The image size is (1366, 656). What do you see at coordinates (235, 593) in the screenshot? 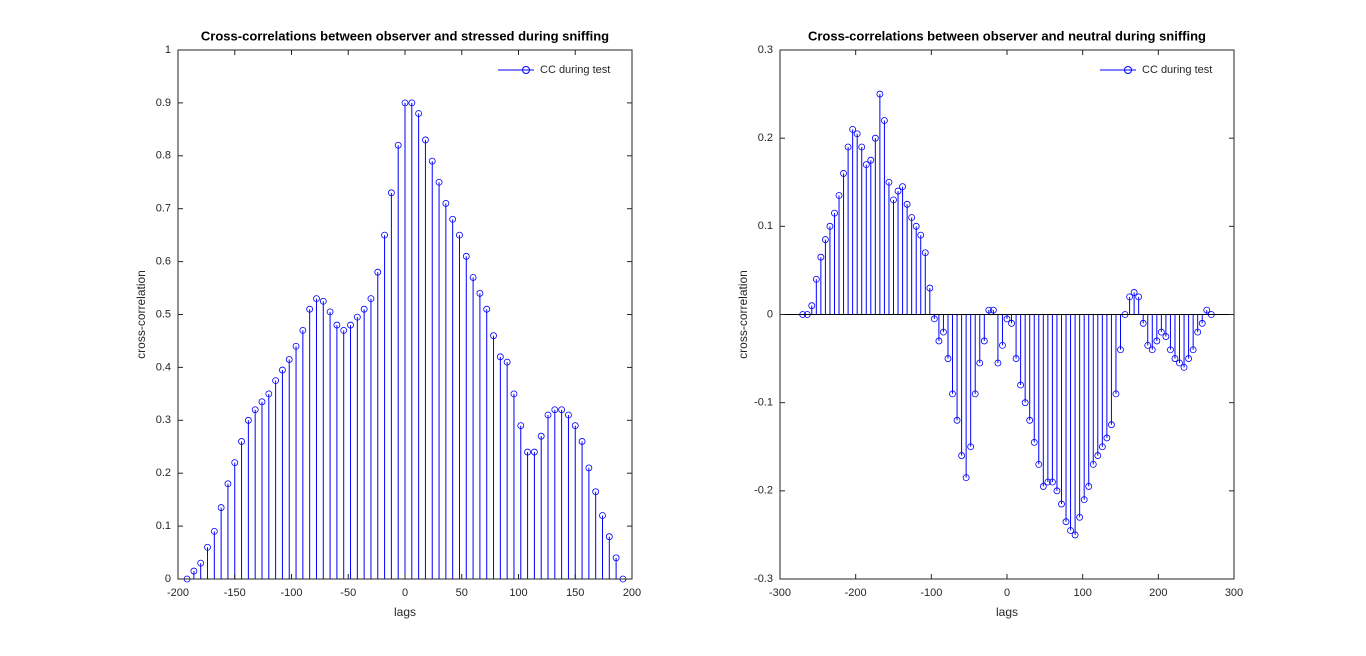
I see `x-tick-label: -150` at bounding box center [235, 593].